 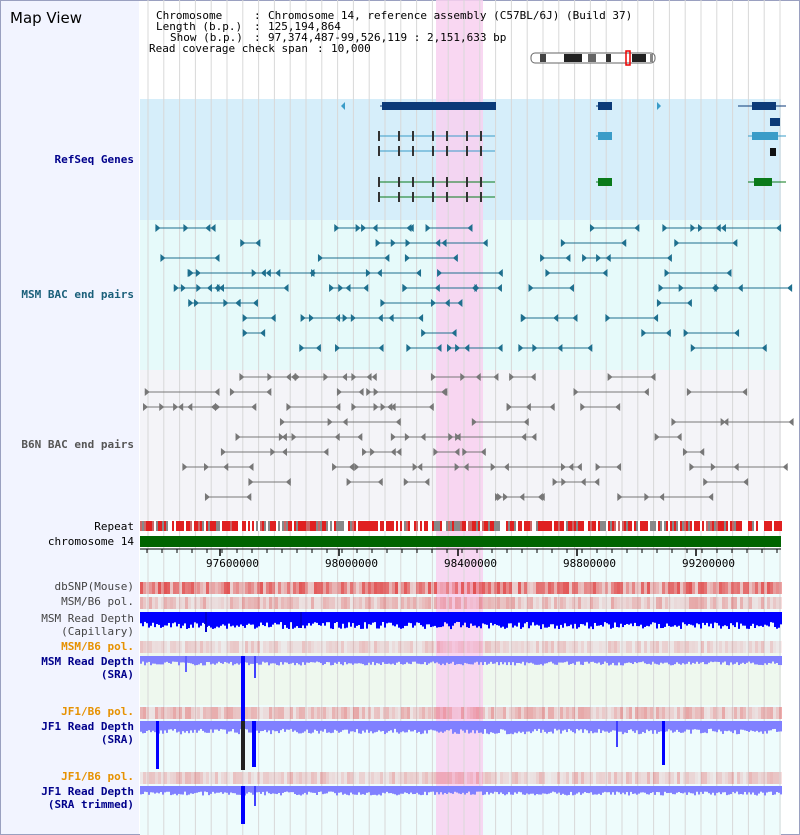 What do you see at coordinates (467, 151) in the screenshot?
I see `gene-exon` at bounding box center [467, 151].